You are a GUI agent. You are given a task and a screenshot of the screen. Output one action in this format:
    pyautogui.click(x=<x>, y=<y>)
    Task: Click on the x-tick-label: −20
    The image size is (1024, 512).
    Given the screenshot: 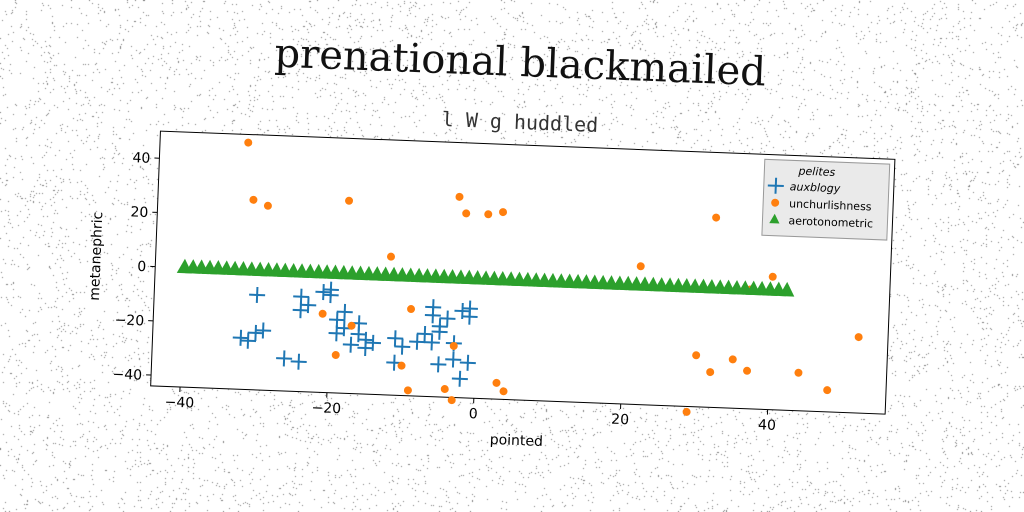 What is the action you would take?
    pyautogui.click(x=326, y=408)
    